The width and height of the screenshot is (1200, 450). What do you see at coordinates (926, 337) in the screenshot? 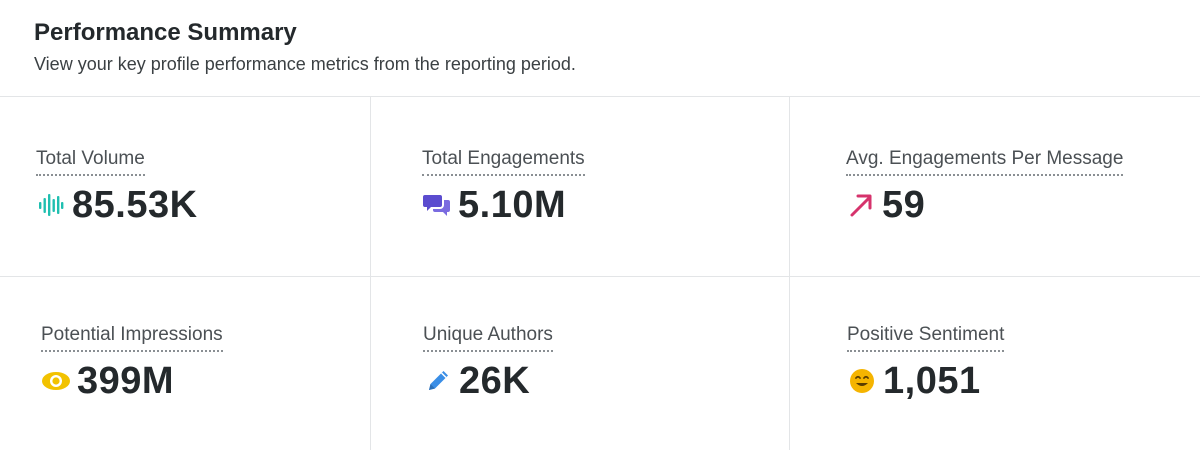
I see `metric-label: Positive Sentiment` at bounding box center [926, 337].